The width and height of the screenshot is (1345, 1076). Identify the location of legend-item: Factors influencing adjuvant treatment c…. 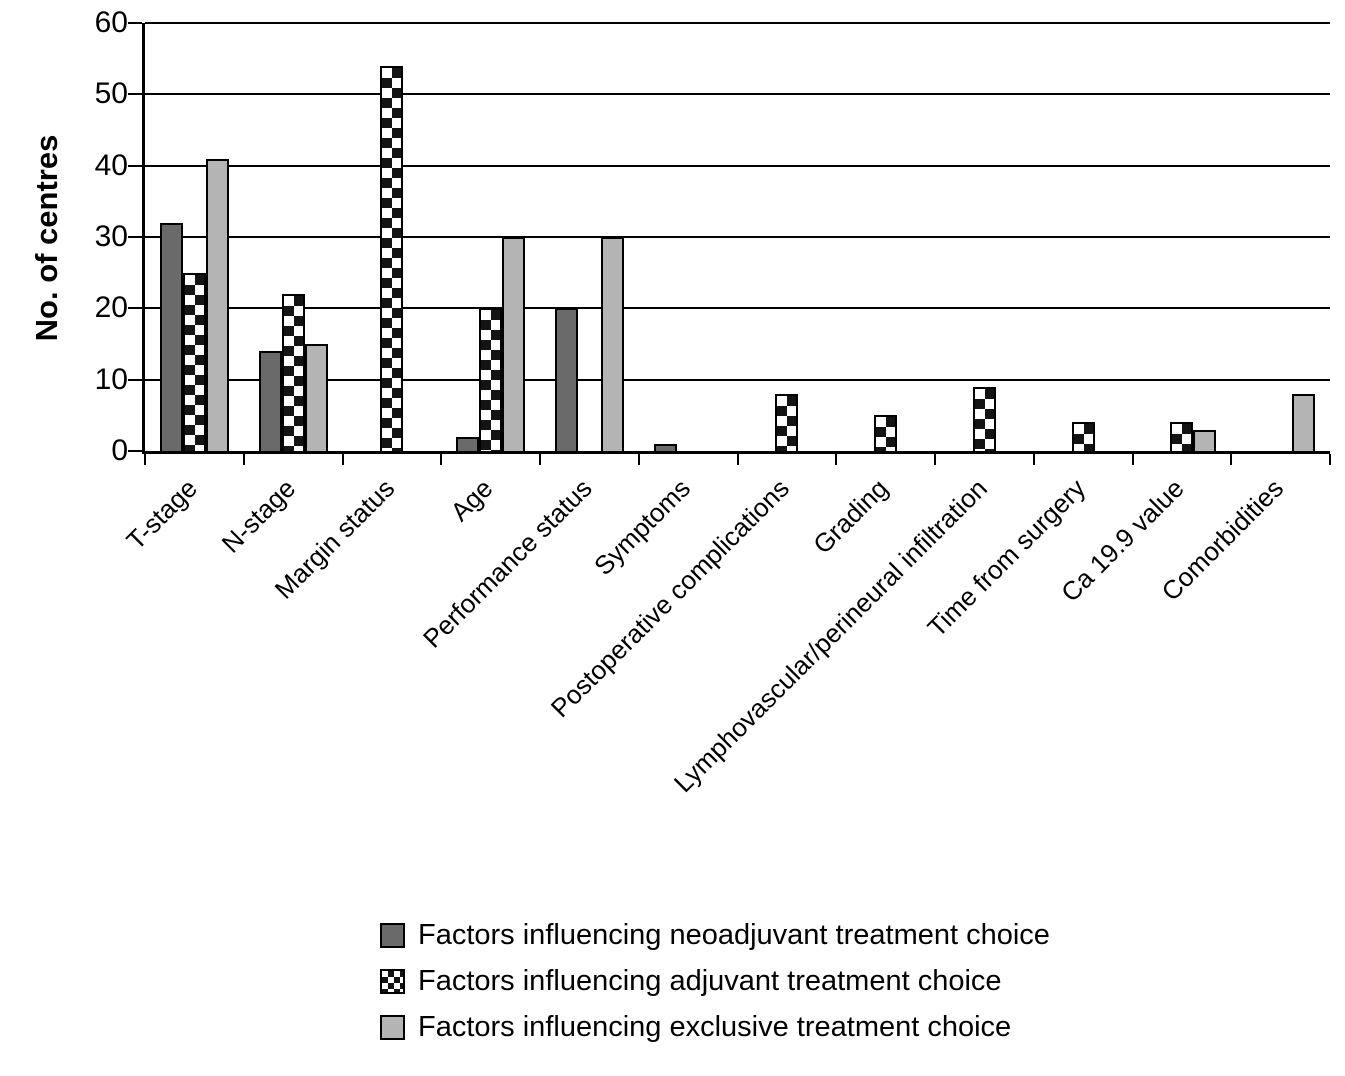
(715, 981).